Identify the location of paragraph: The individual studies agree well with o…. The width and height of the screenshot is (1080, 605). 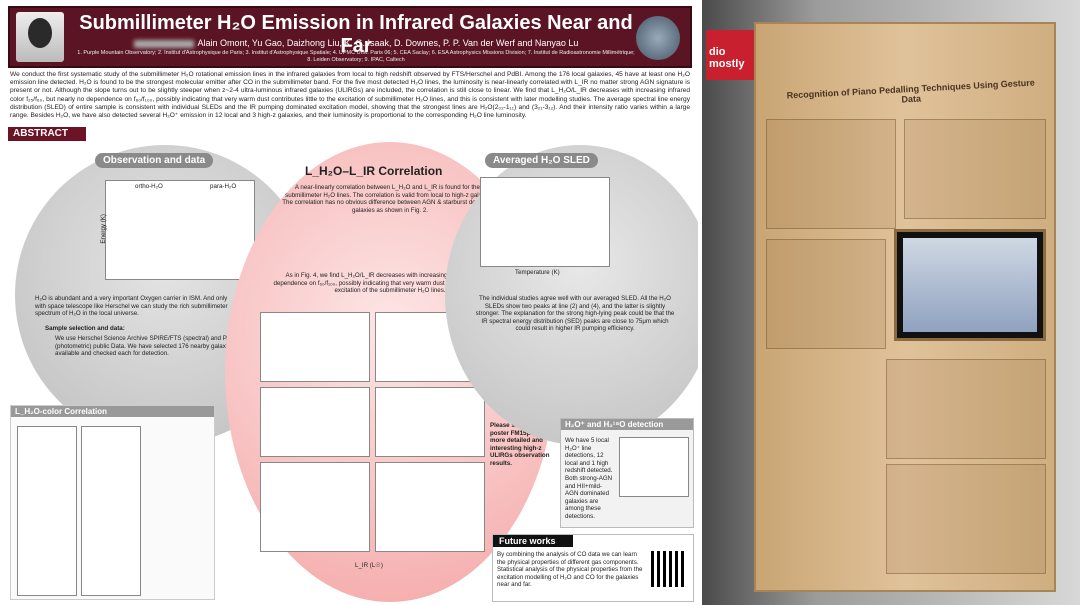
(575, 314).